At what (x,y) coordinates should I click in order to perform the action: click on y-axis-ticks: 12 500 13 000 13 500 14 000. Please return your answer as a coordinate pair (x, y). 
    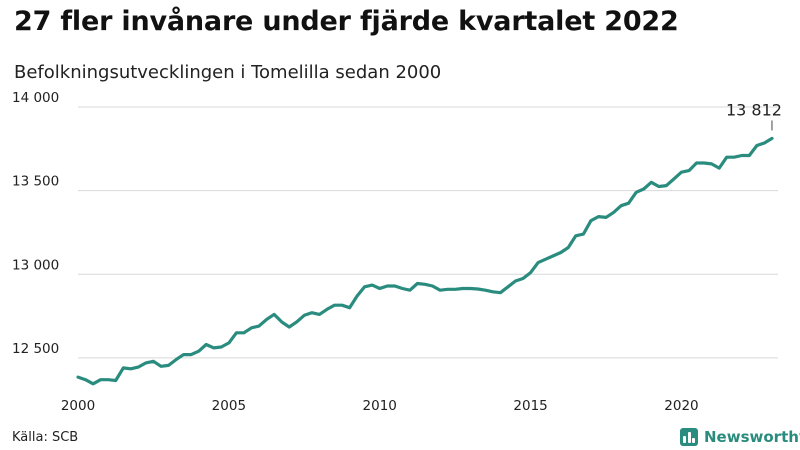
    Looking at the image, I should click on (35, 223).